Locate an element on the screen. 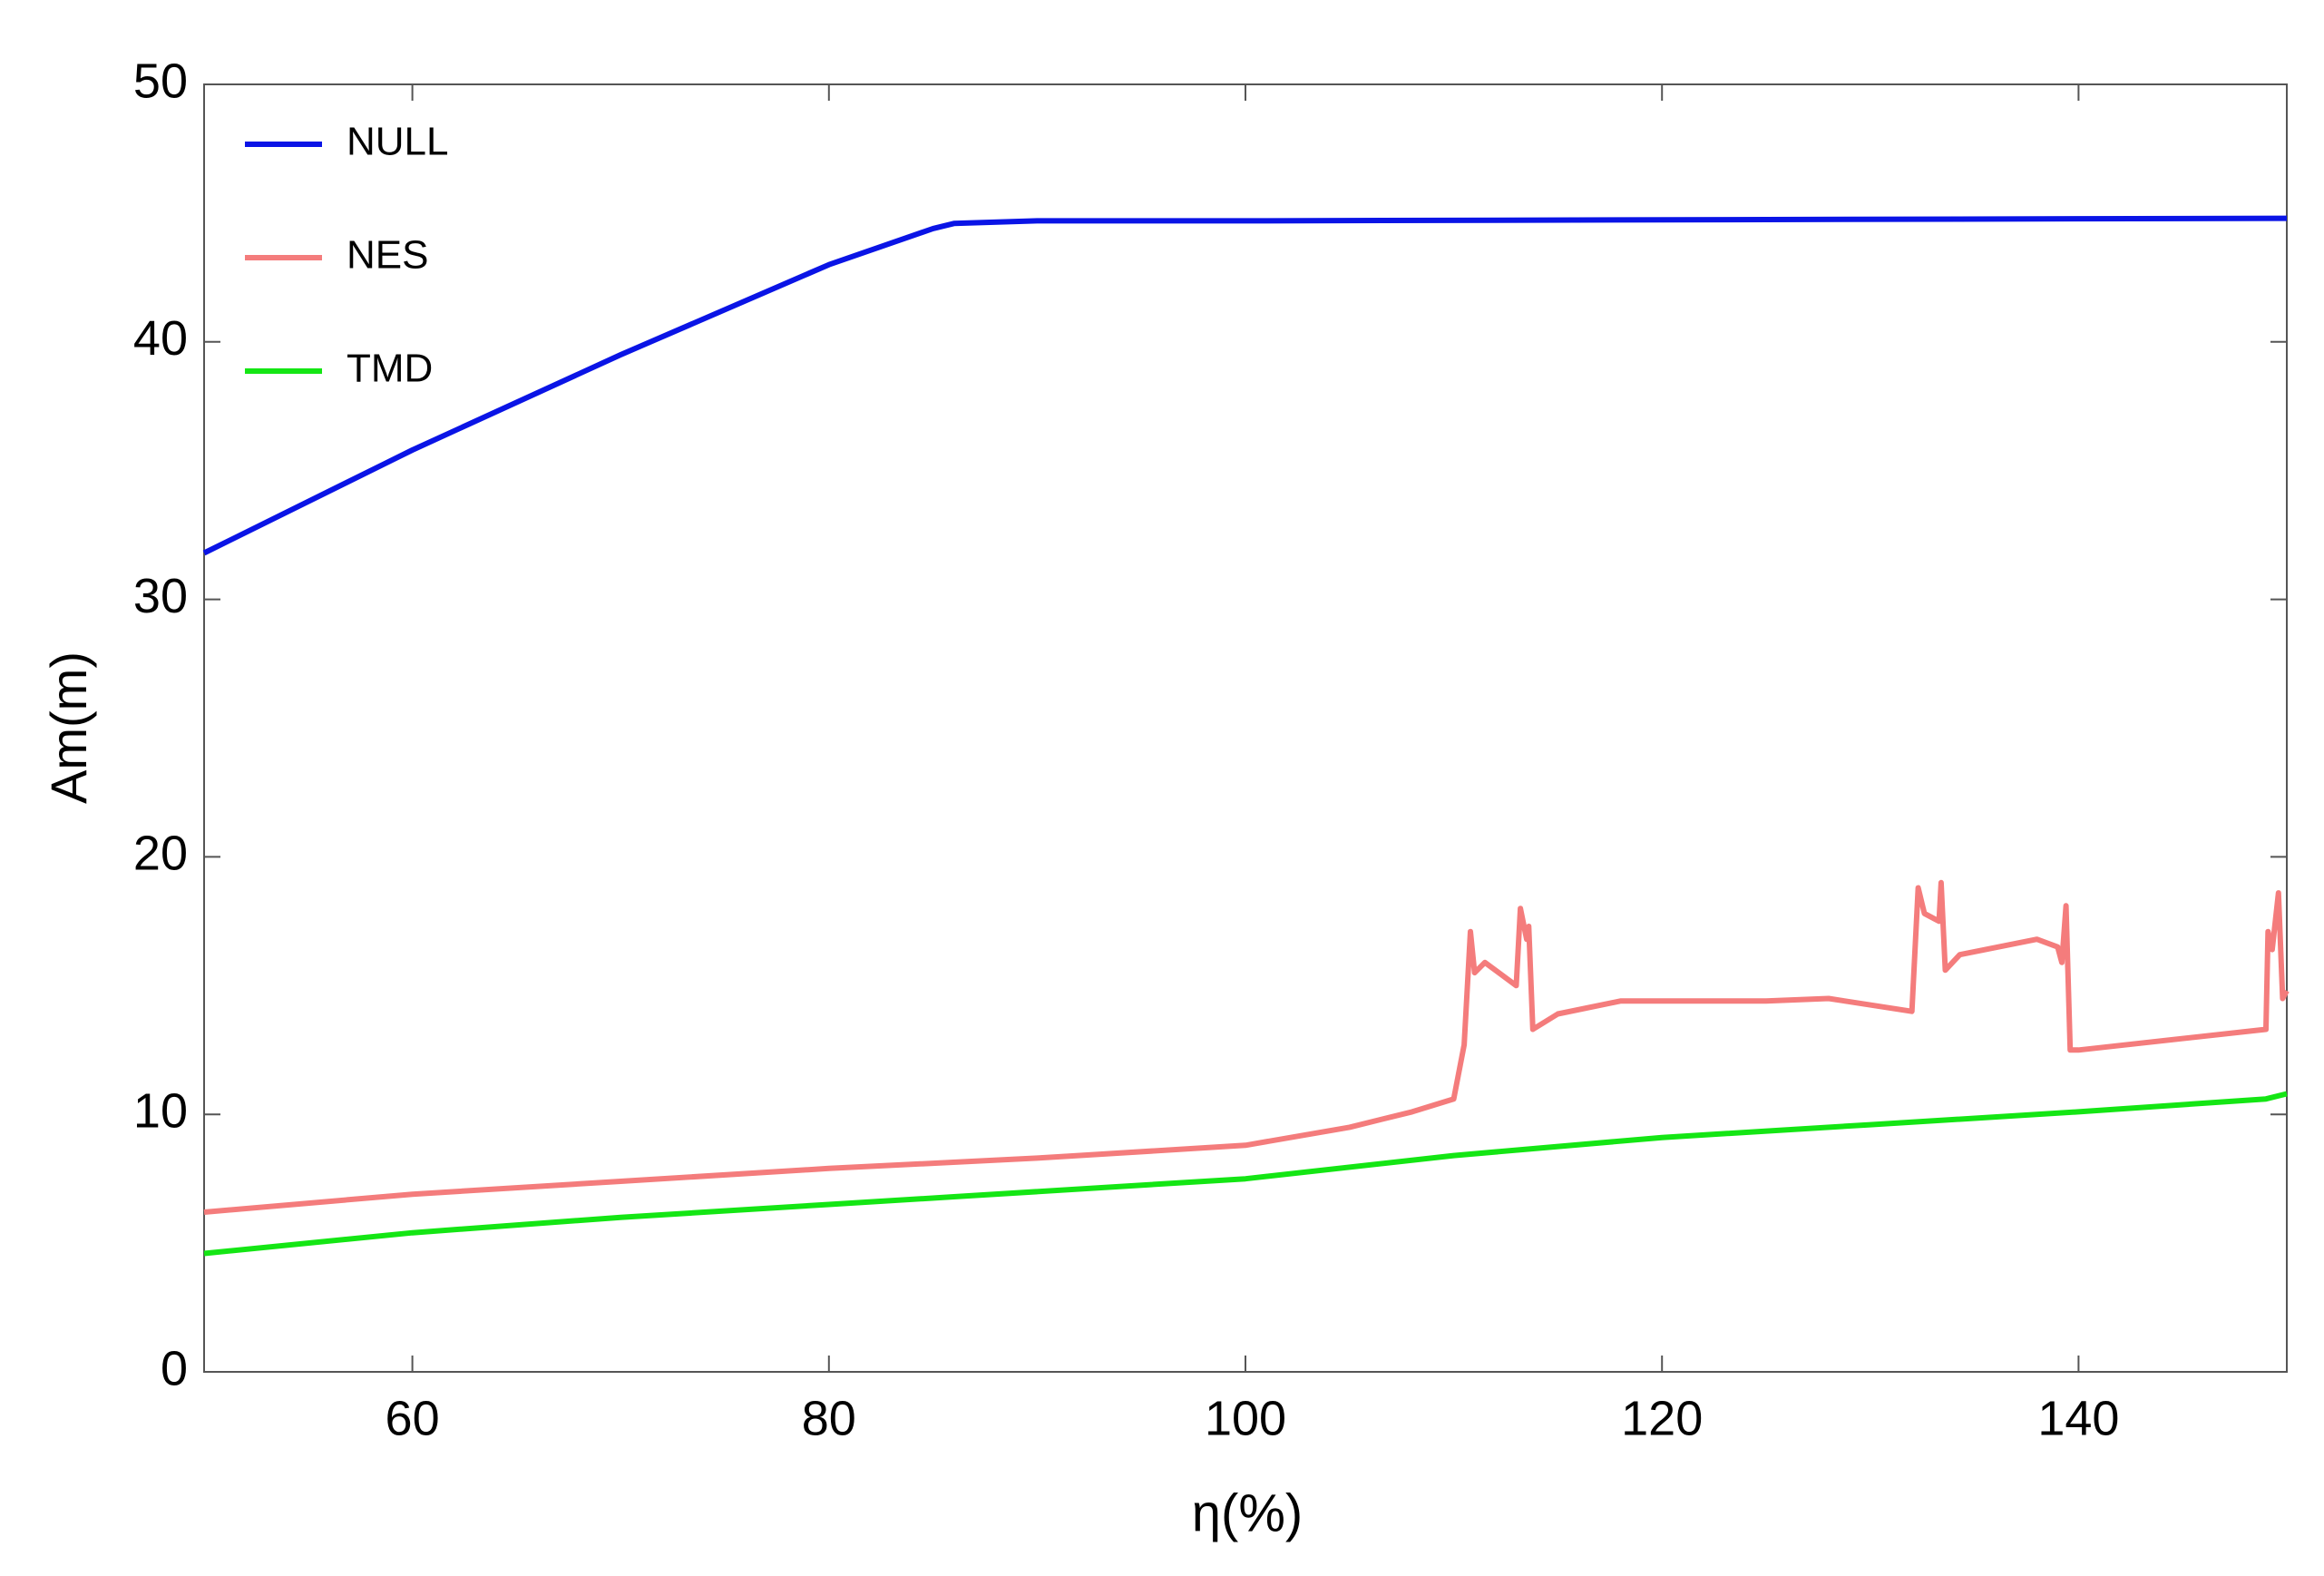 The height and width of the screenshot is (1576, 2324). y-axis-label: Am(m) is located at coordinates (68, 728).